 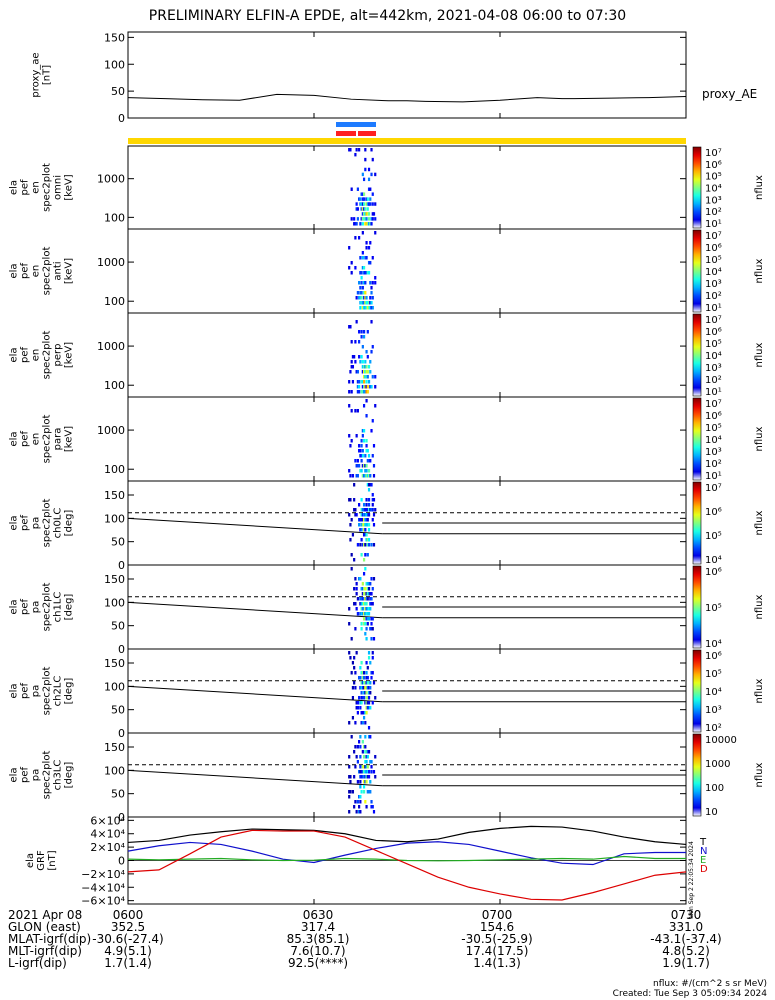 What do you see at coordinates (713, 572) in the screenshot?
I see `colorbar-tick-label: 10⁶` at bounding box center [713, 572].